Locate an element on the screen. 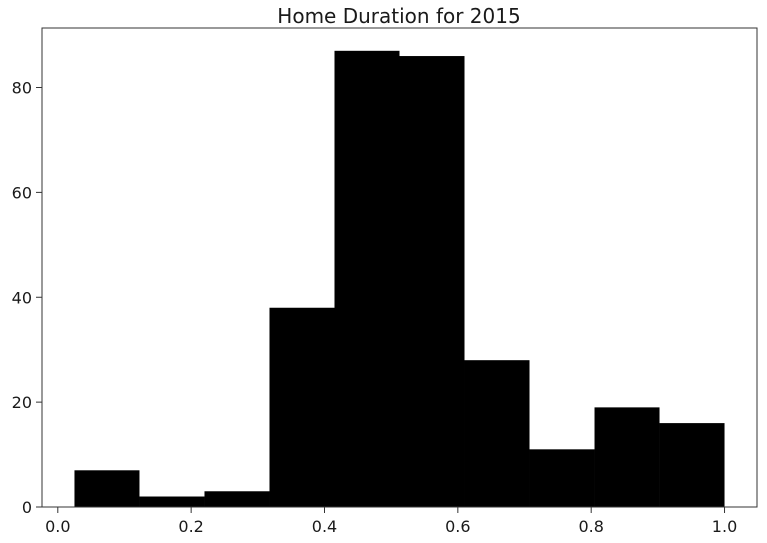 This screenshot has height=543, width=767. y-tick-label: 60 is located at coordinates (22, 192).